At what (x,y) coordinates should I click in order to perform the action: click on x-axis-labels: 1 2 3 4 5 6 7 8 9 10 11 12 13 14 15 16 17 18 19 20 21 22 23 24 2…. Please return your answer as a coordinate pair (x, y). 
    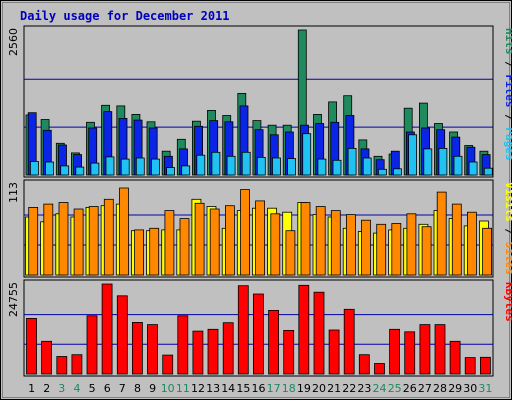
    Looking at the image, I should click on (260, 388).